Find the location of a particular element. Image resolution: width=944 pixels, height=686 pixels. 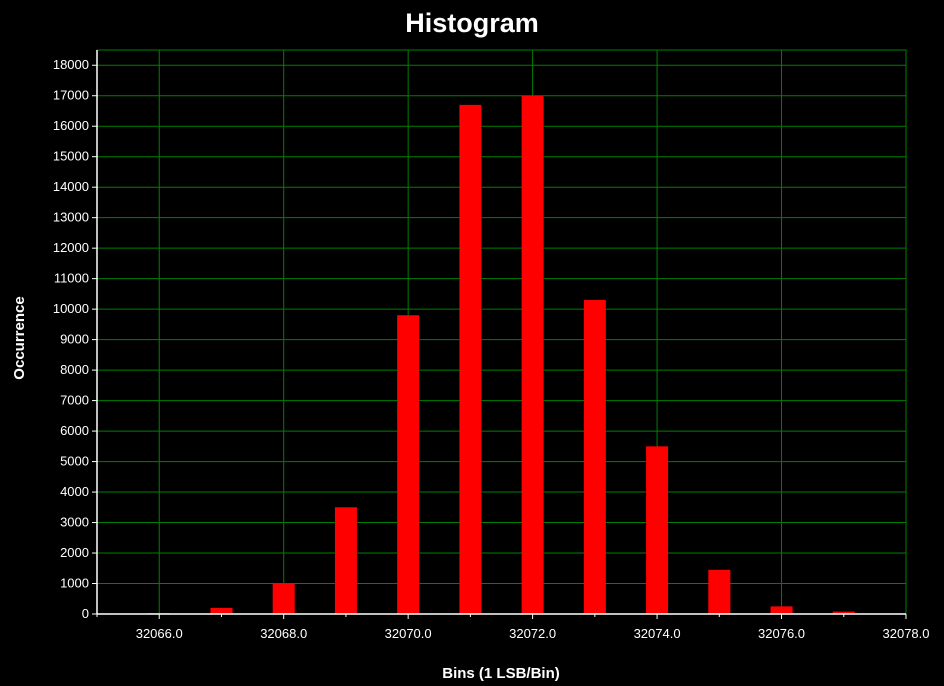

x-tick-label: 32070.0 is located at coordinates (408, 633).